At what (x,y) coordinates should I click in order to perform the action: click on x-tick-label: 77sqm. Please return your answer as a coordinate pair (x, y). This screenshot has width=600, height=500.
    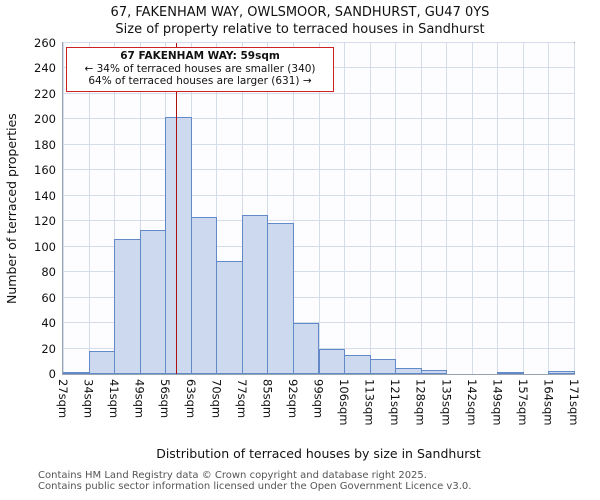
    Looking at the image, I should click on (241, 399).